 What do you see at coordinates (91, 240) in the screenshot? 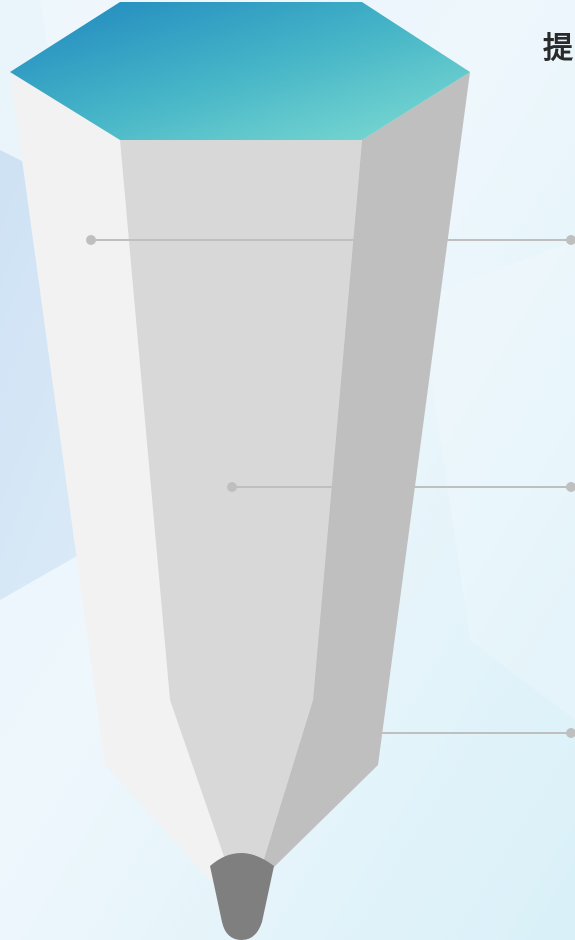
I see `connector-dot-1-start` at bounding box center [91, 240].